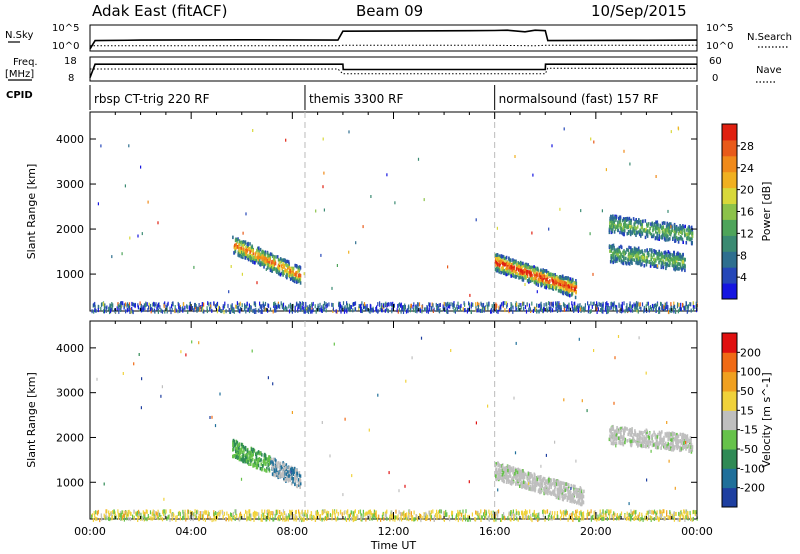 The height and width of the screenshot is (554, 800). What do you see at coordinates (729, 180) in the screenshot?
I see `power-colorbar-block` at bounding box center [729, 180].